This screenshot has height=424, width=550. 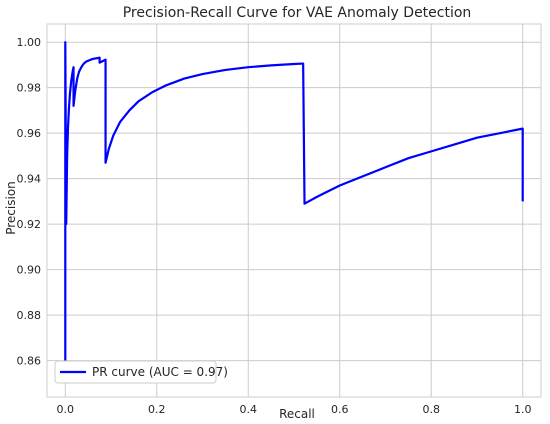 What do you see at coordinates (431, 409) in the screenshot?
I see `x-tick-label: 0.8` at bounding box center [431, 409].